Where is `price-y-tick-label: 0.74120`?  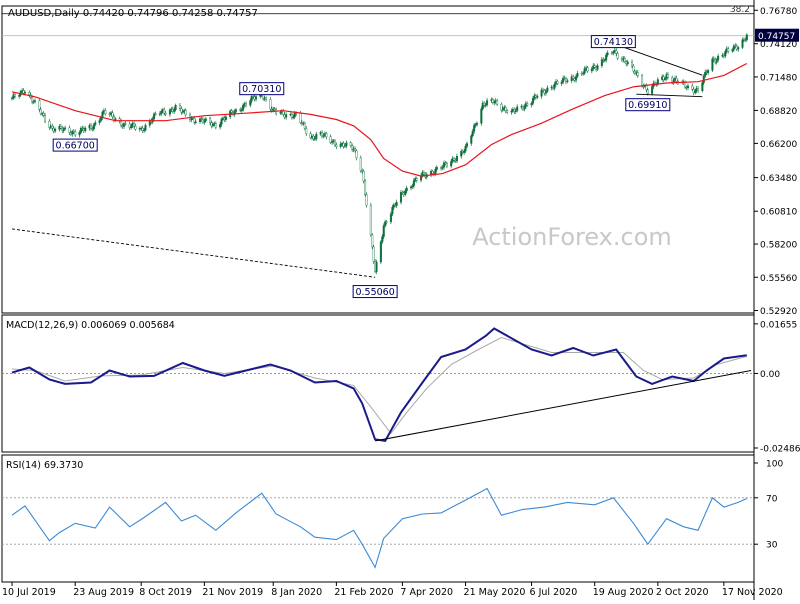 price-y-tick-label: 0.74120 is located at coordinates (778, 45).